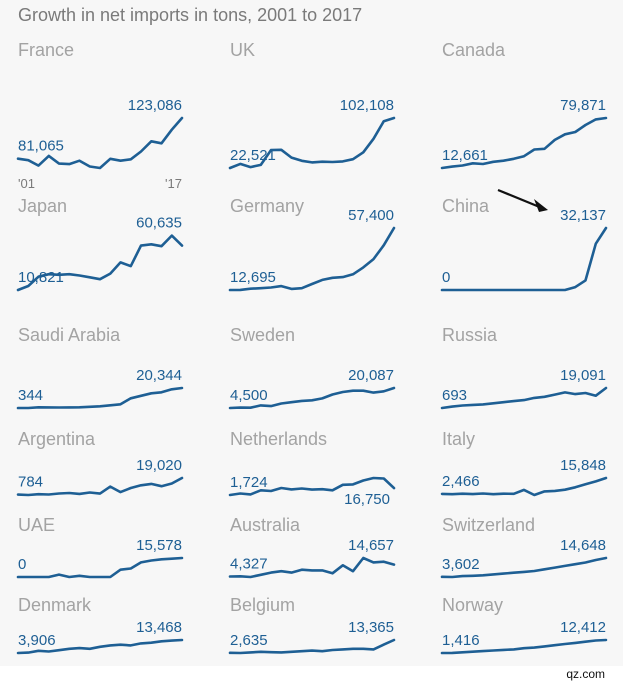  Describe the element at coordinates (100, 115) in the screenshot. I see `panel-france: France 81,065 123,086 '01 '17` at that location.